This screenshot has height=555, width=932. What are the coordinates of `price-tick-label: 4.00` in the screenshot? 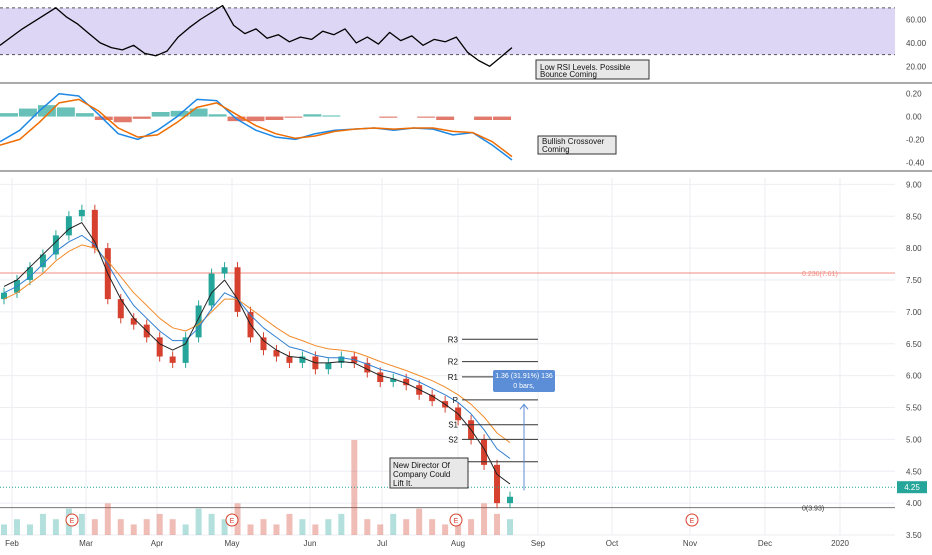 It's located at (914, 503).